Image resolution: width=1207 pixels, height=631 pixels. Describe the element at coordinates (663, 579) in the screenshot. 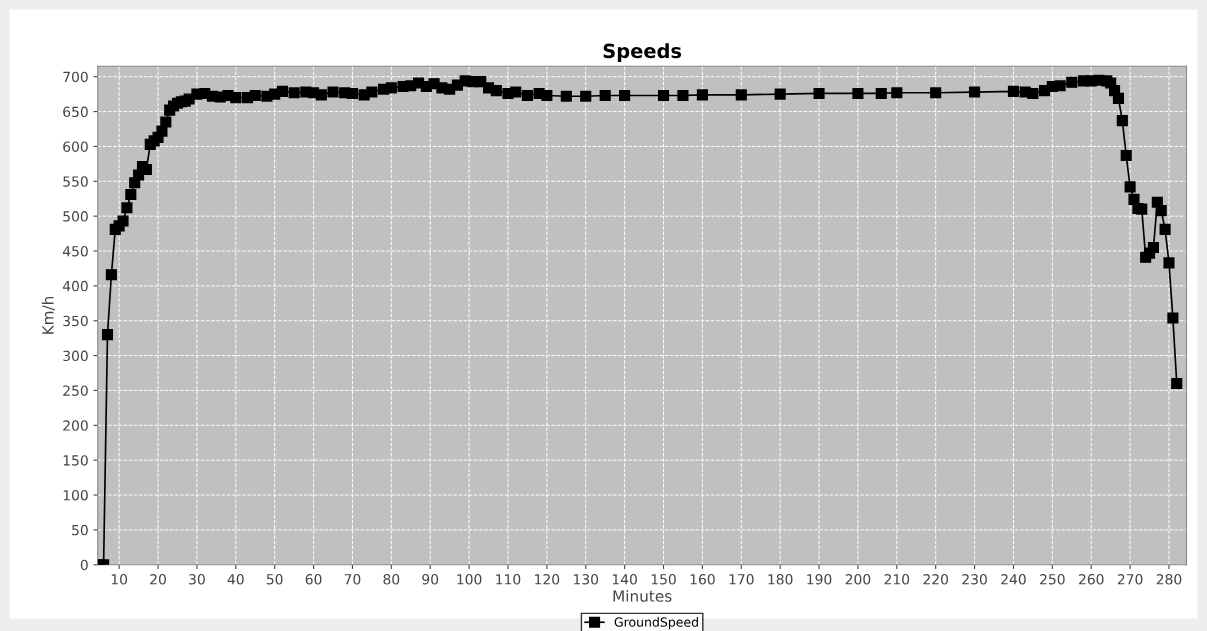

I see `x-tick-label: 150` at that location.